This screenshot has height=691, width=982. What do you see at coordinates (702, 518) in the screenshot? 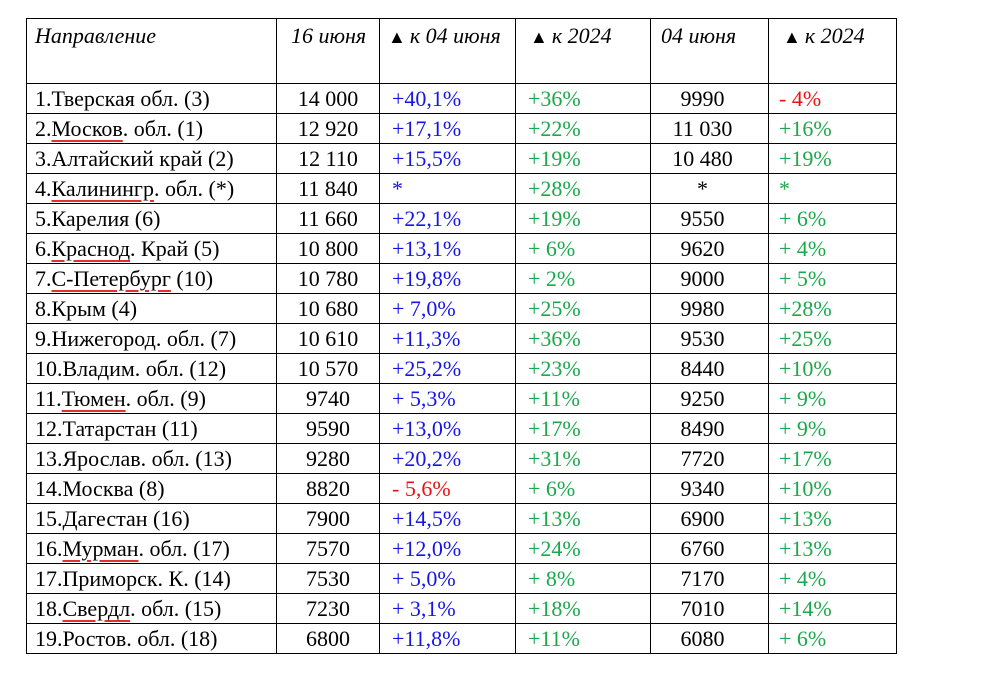
I see `value-04-june-text: 6900` at bounding box center [702, 518].